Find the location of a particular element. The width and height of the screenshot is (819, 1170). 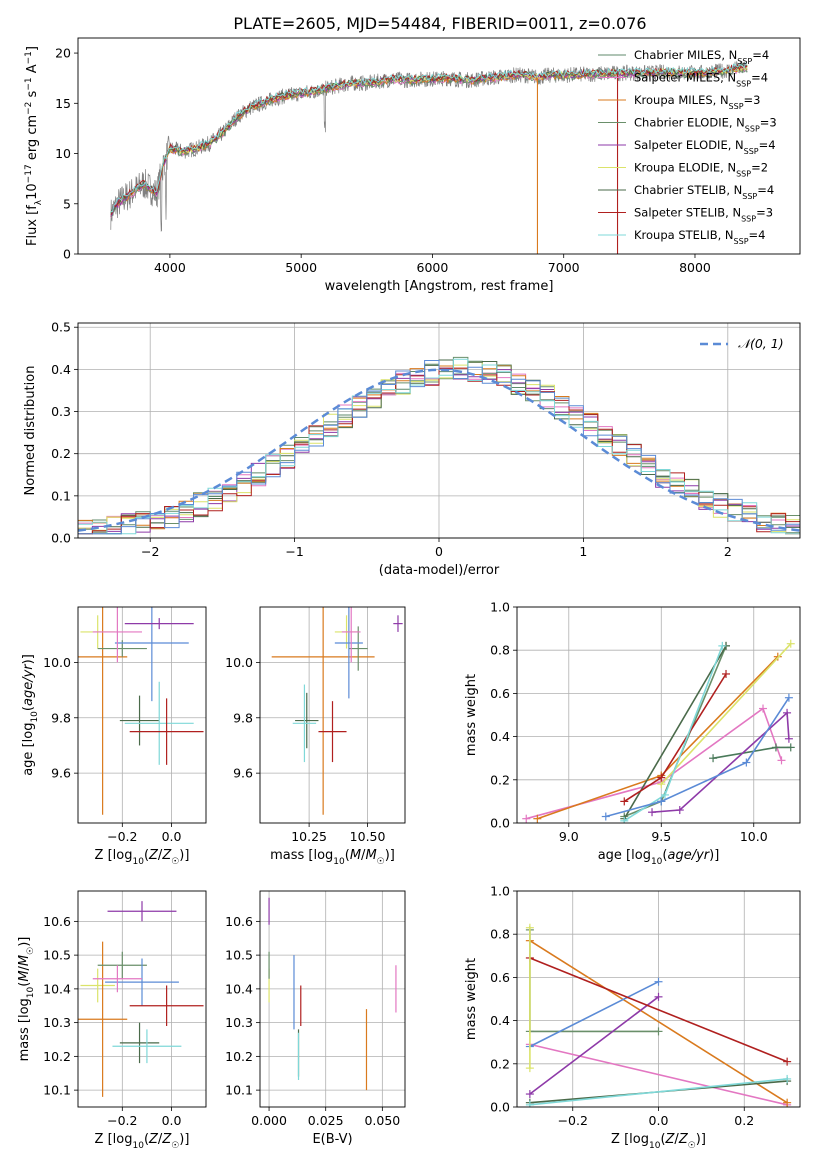

x-tick-label: 0.000 is located at coordinates (269, 1120).